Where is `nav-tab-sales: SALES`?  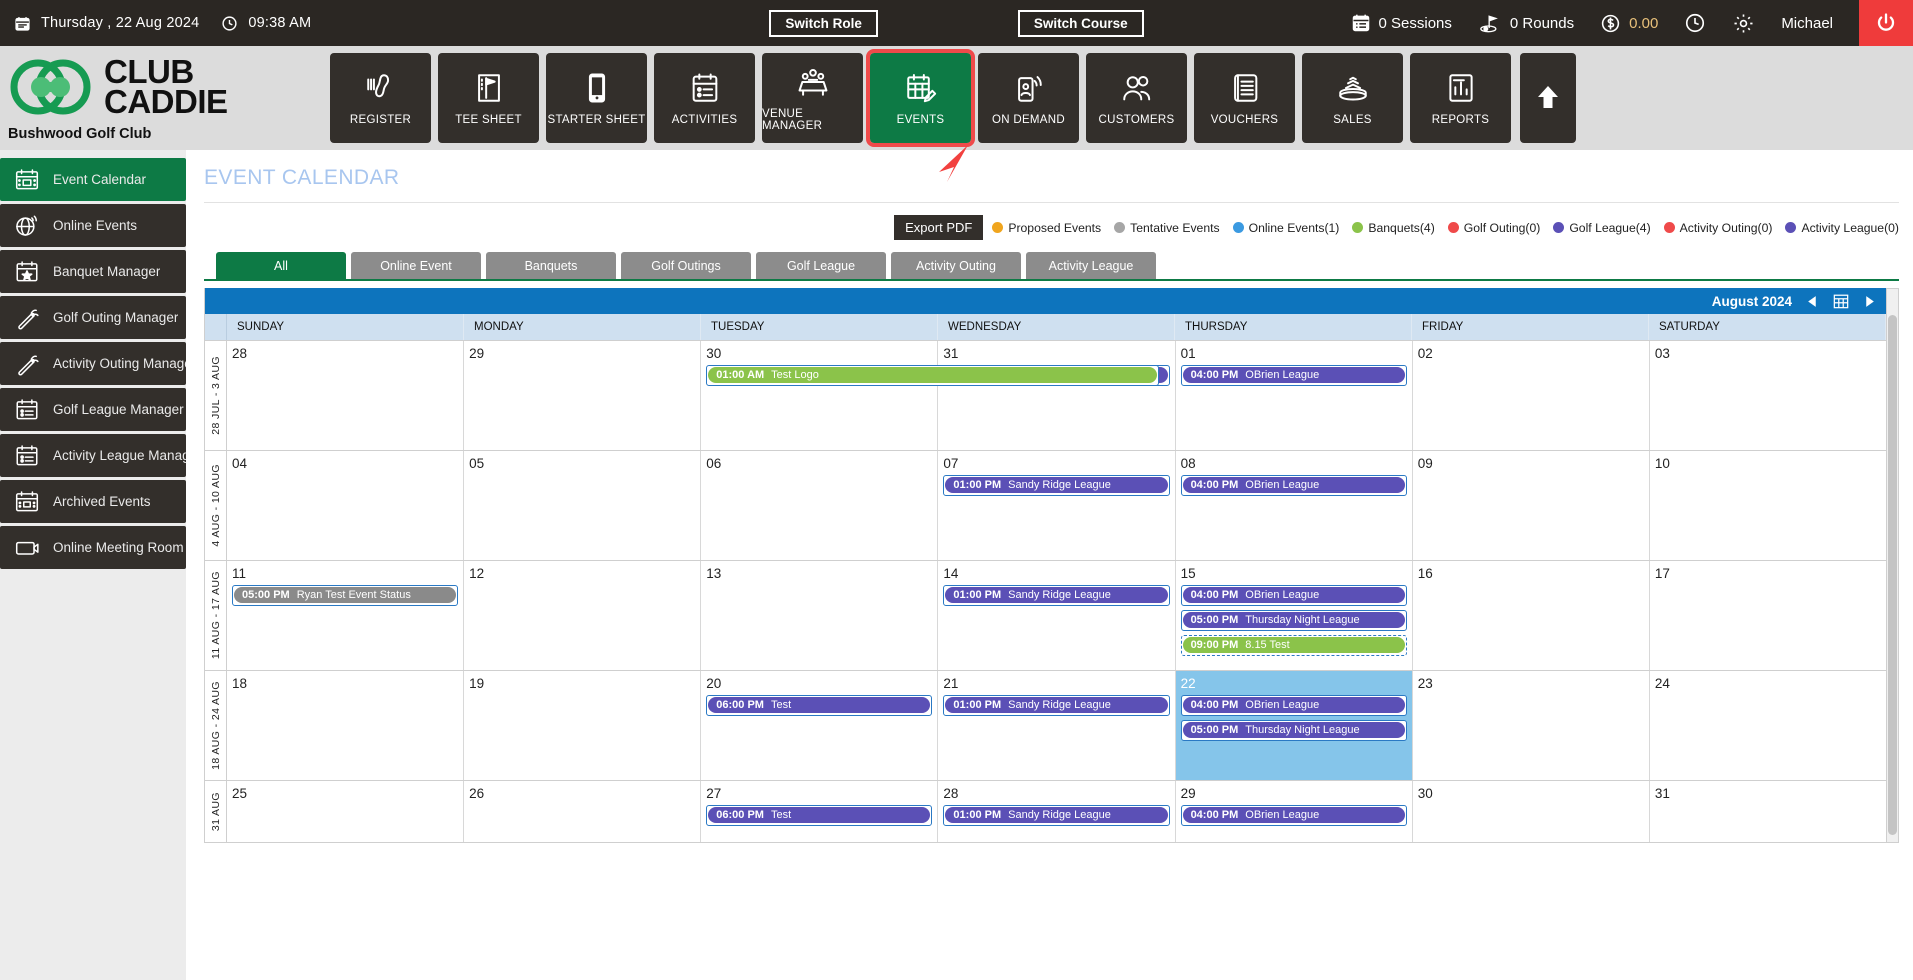 nav-tab-sales: SALES is located at coordinates (1352, 98).